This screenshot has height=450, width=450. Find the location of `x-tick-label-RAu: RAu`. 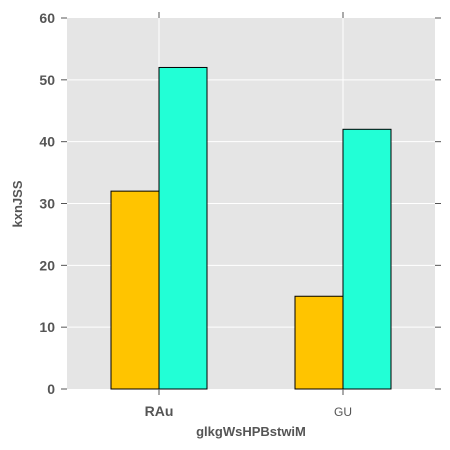

x-tick-label-RAu: RAu is located at coordinates (159, 411).